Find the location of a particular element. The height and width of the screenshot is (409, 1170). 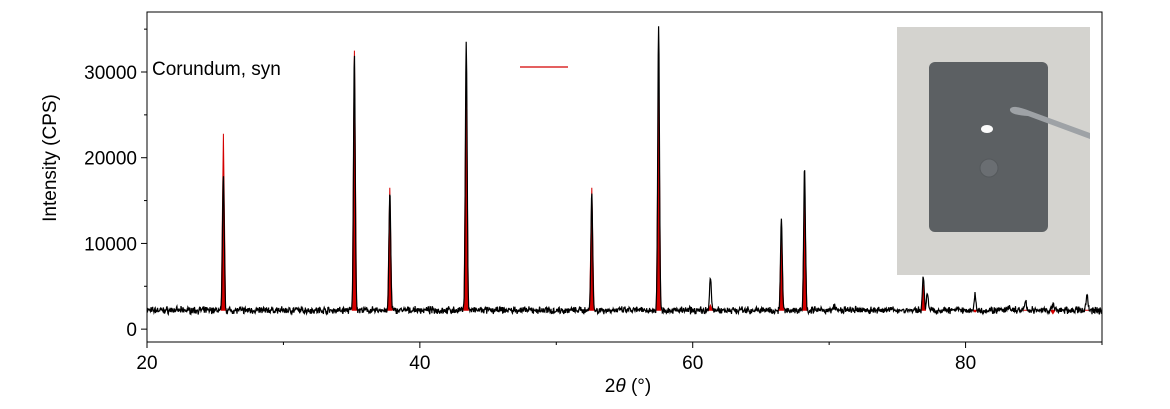

legend: Corundum, syn is located at coordinates (360, 69).